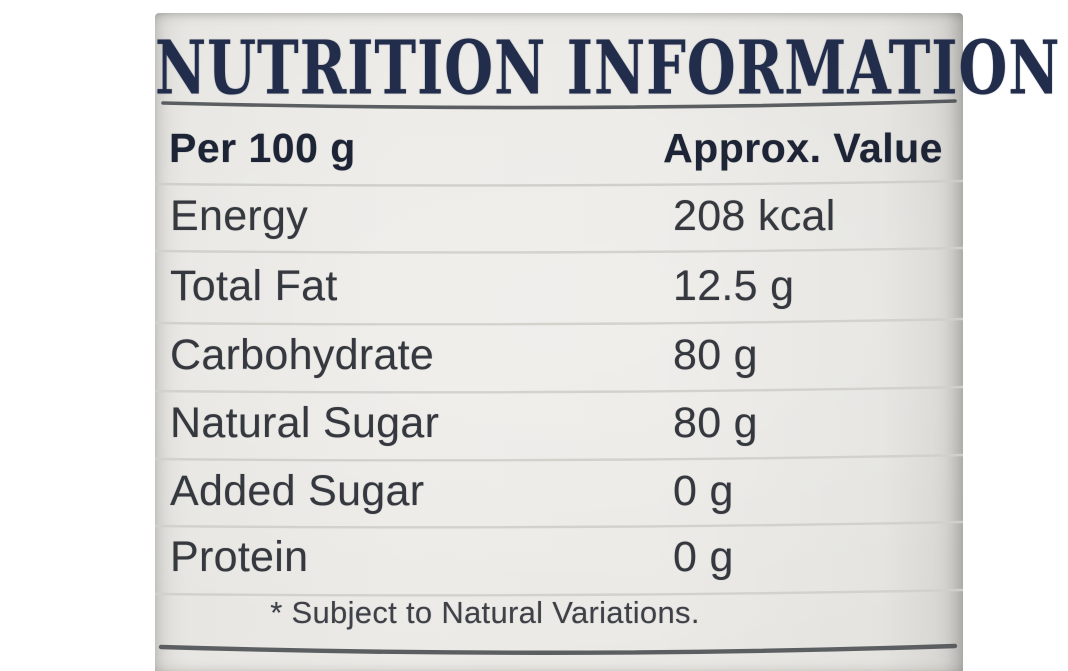 This screenshot has height=671, width=1068. I want to click on nutrient-name: Natural Sugar, so click(305, 423).